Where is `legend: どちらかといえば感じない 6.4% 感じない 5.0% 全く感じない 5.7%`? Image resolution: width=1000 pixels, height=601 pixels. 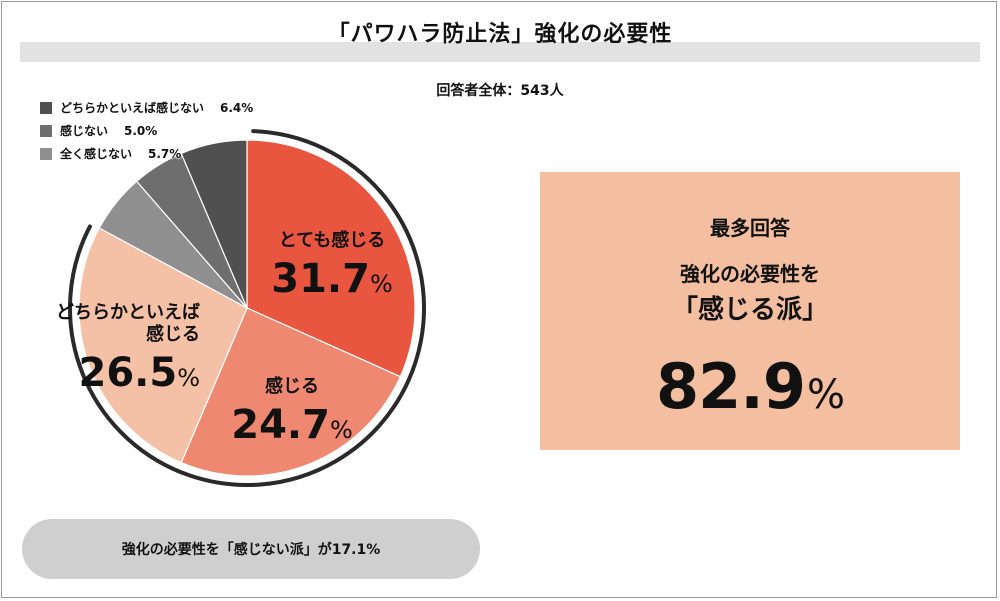 legend: どちらかといえば感じない 6.4% 感じない 5.0% 全く感じない 5.7% is located at coordinates (146, 130).